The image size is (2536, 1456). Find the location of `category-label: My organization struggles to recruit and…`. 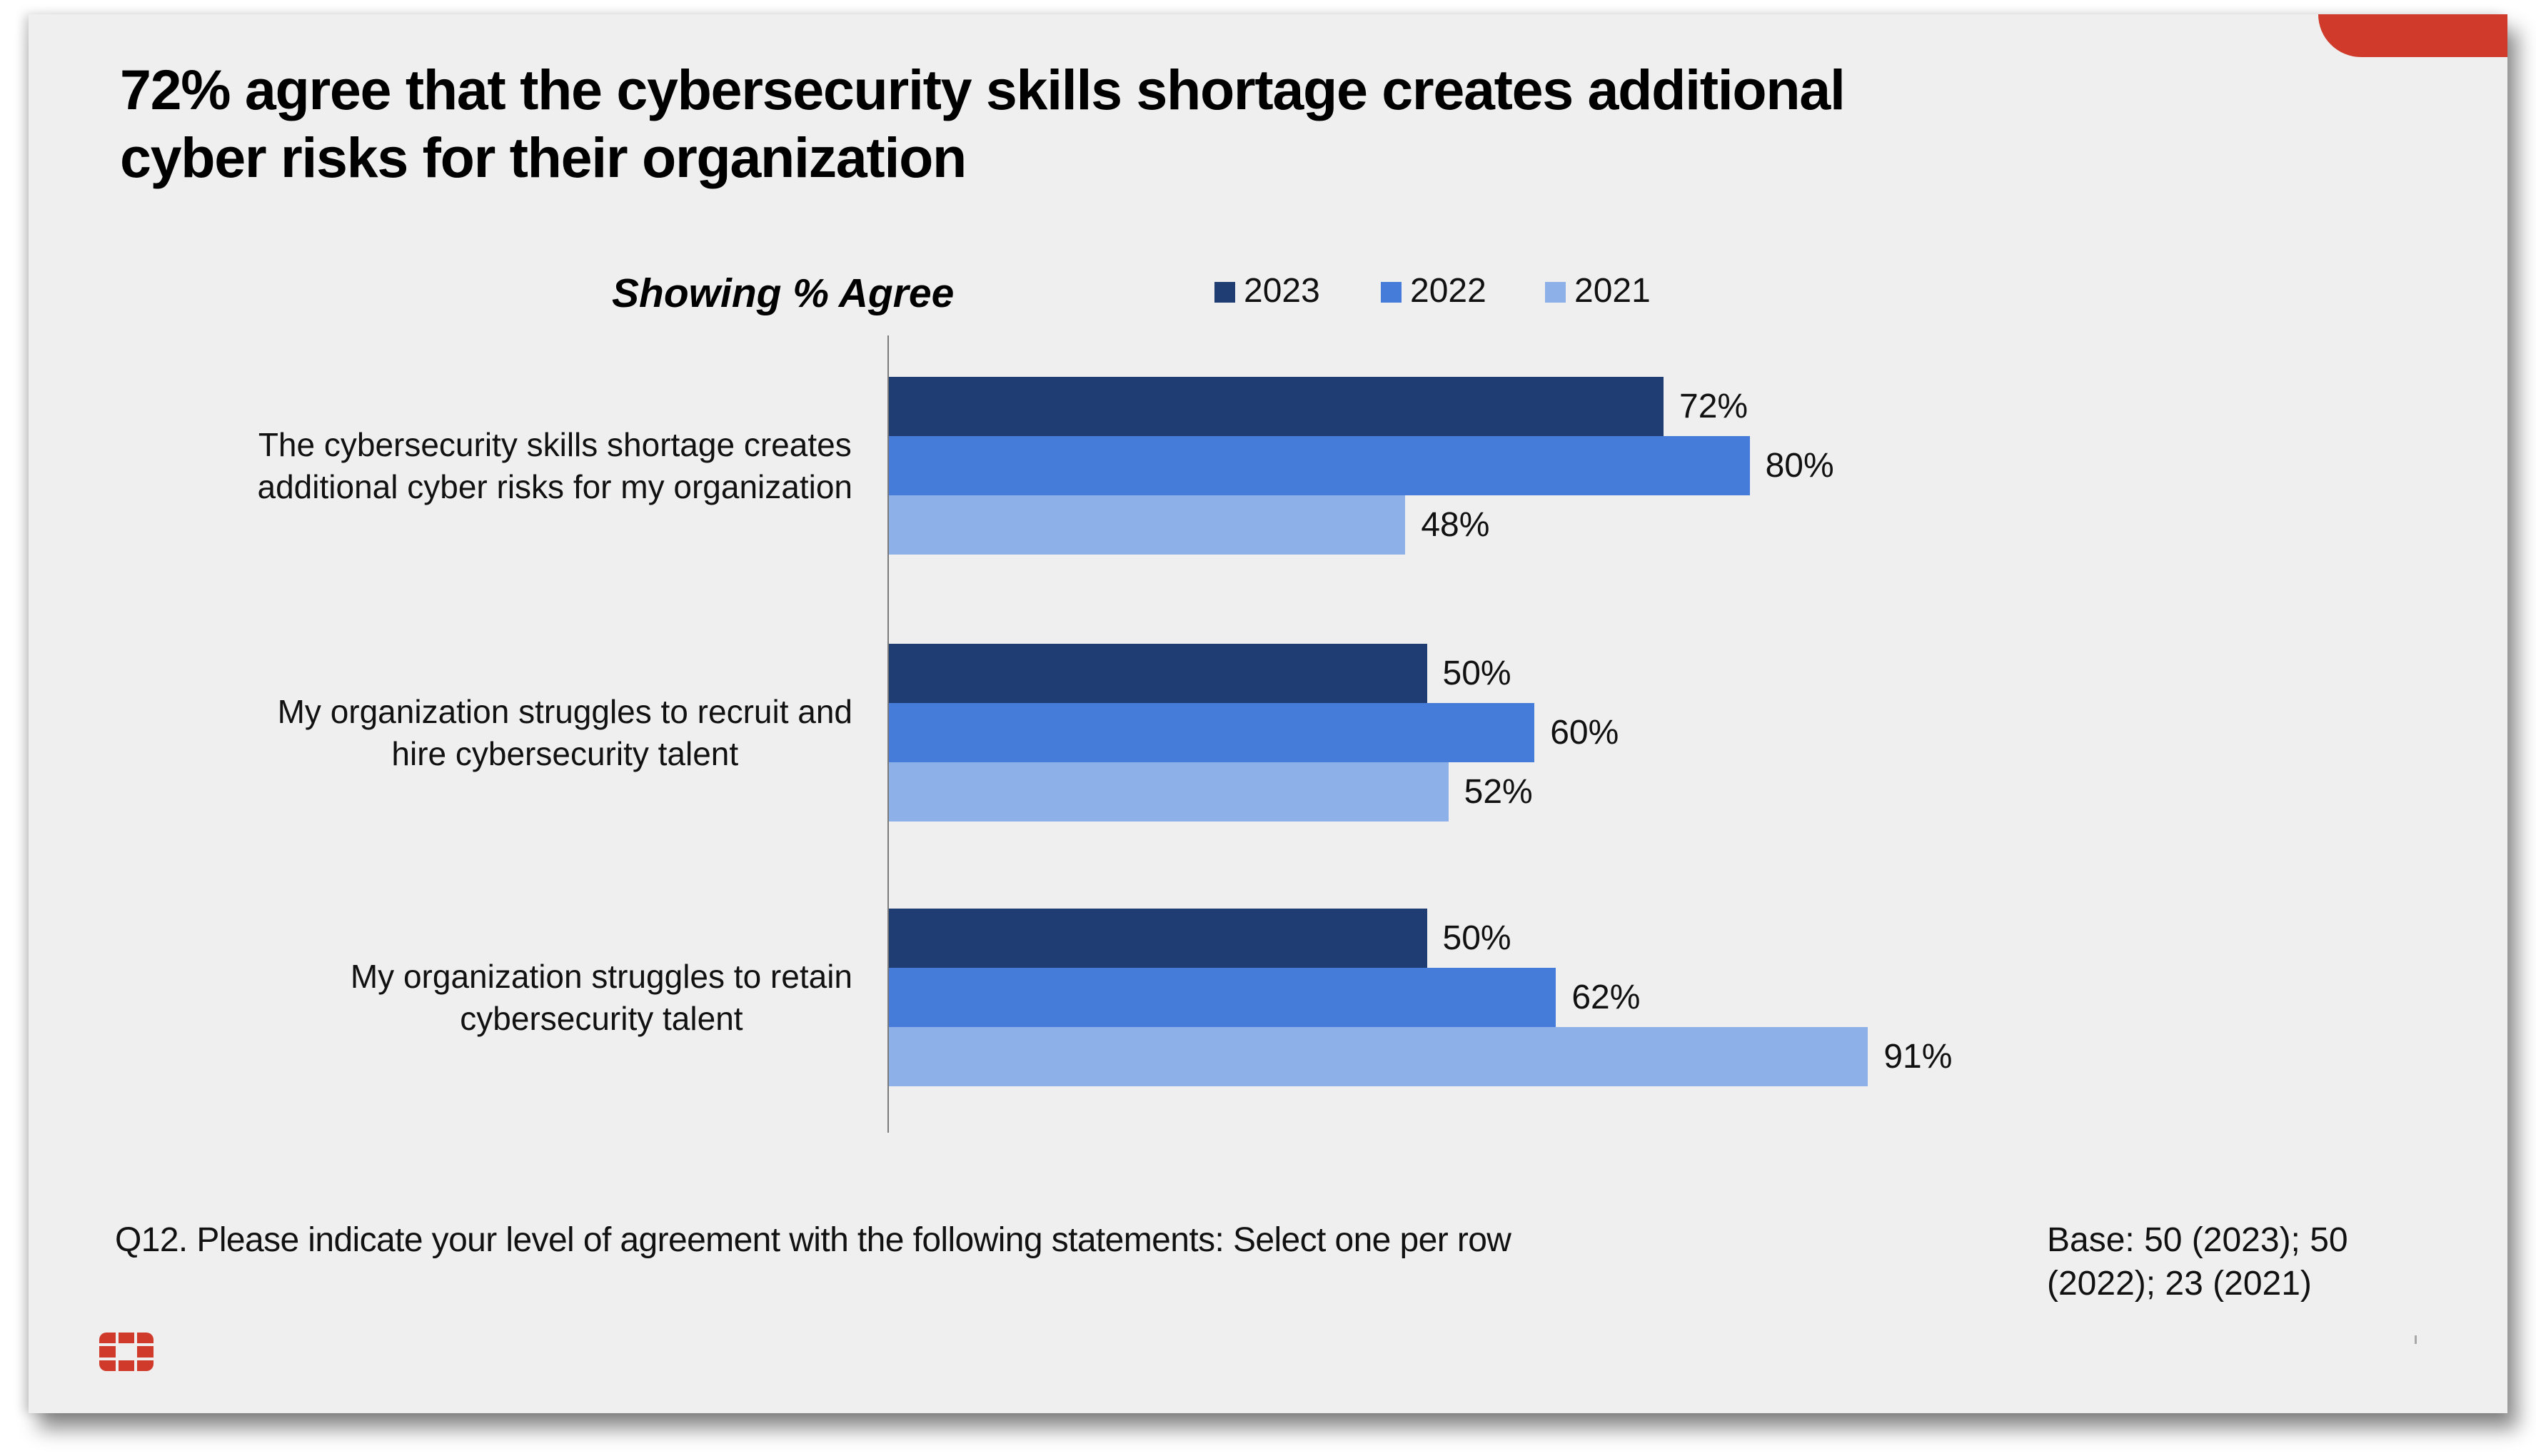

category-label: My organization struggles to recruit and… is located at coordinates (565, 733).